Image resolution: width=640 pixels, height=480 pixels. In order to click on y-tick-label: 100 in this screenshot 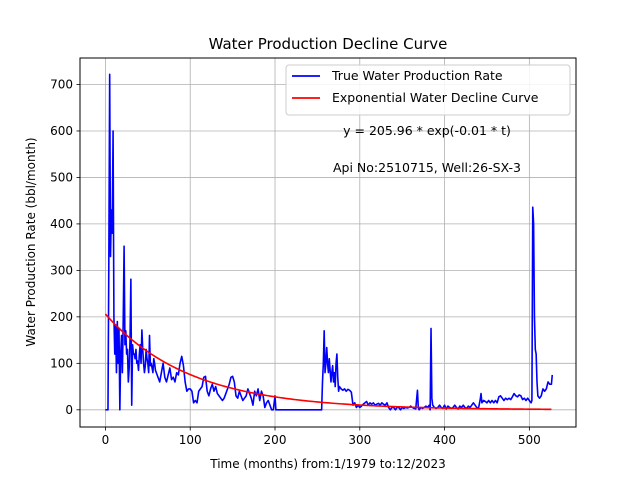, I will do `click(61, 363)`.